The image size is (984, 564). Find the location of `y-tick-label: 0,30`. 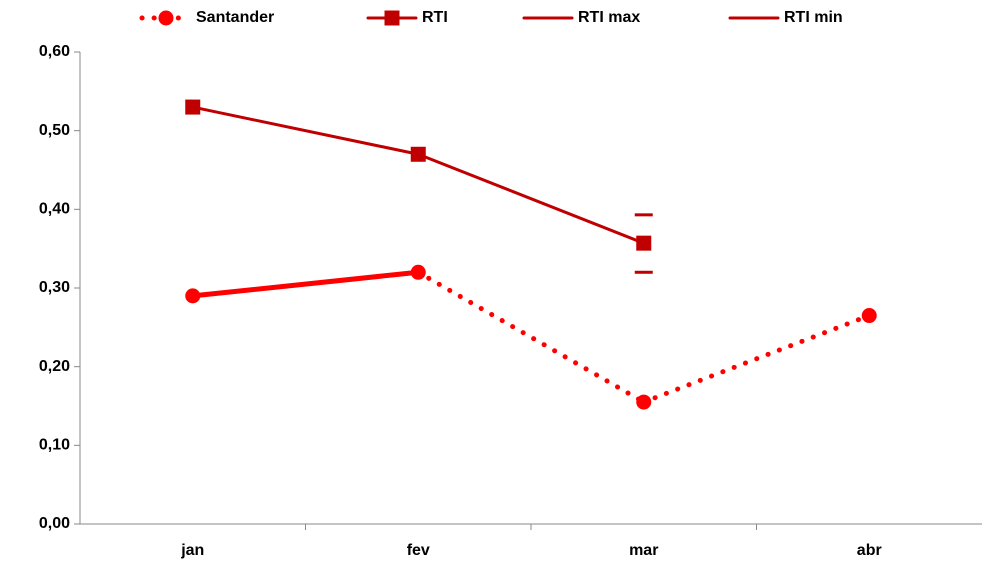

y-tick-label: 0,30 is located at coordinates (54, 287).